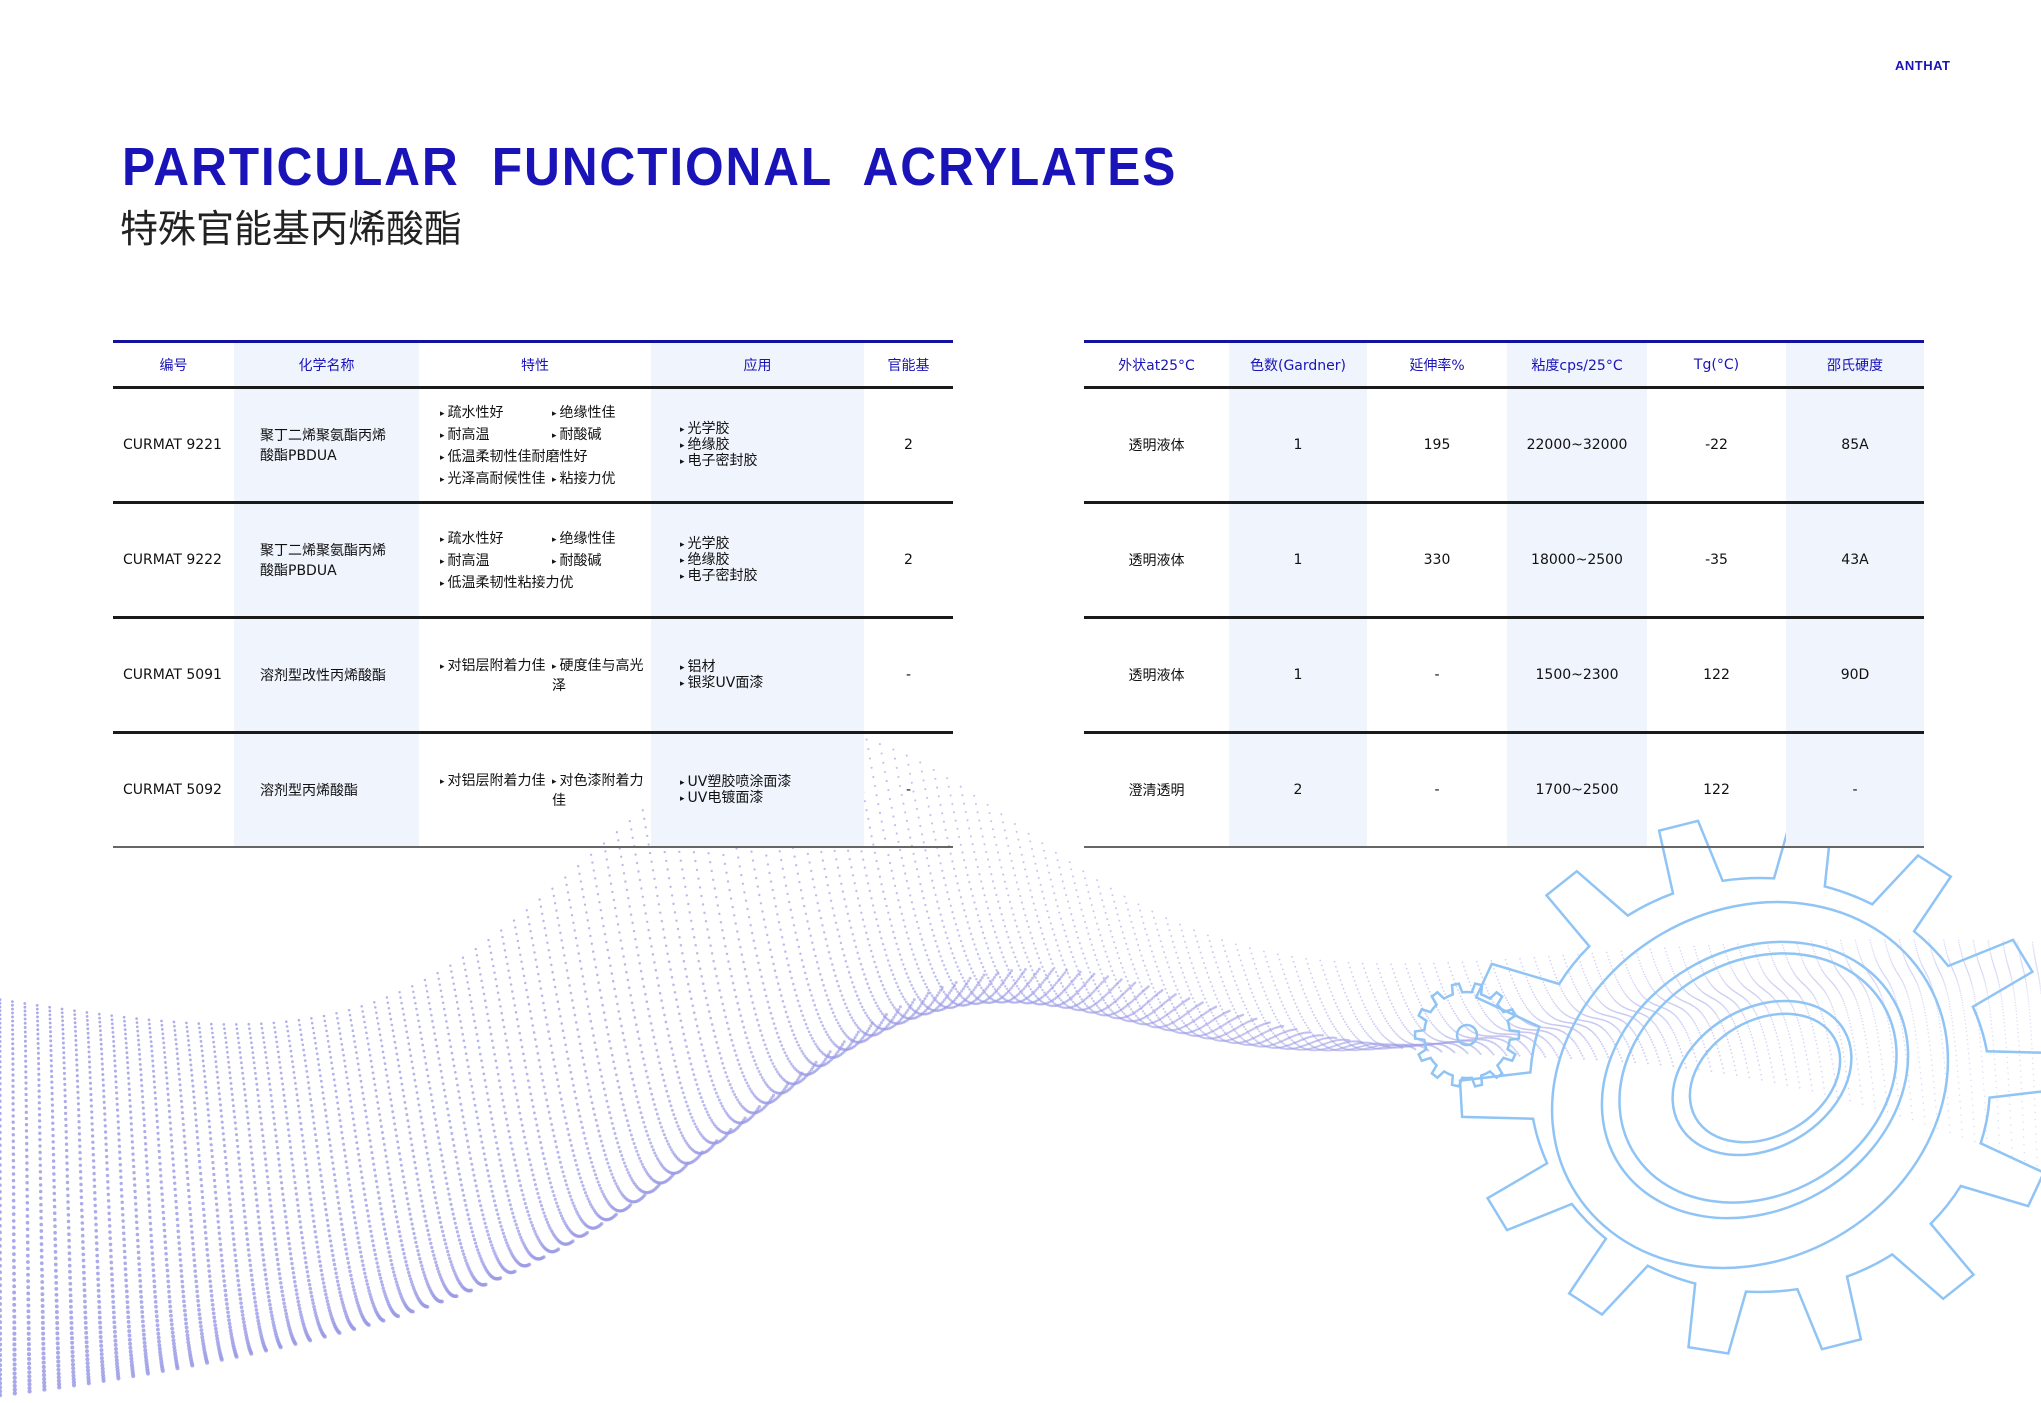  I want to click on applications-cell: UV塑胶喷涂面漆UV电镀面漆, so click(757, 790).